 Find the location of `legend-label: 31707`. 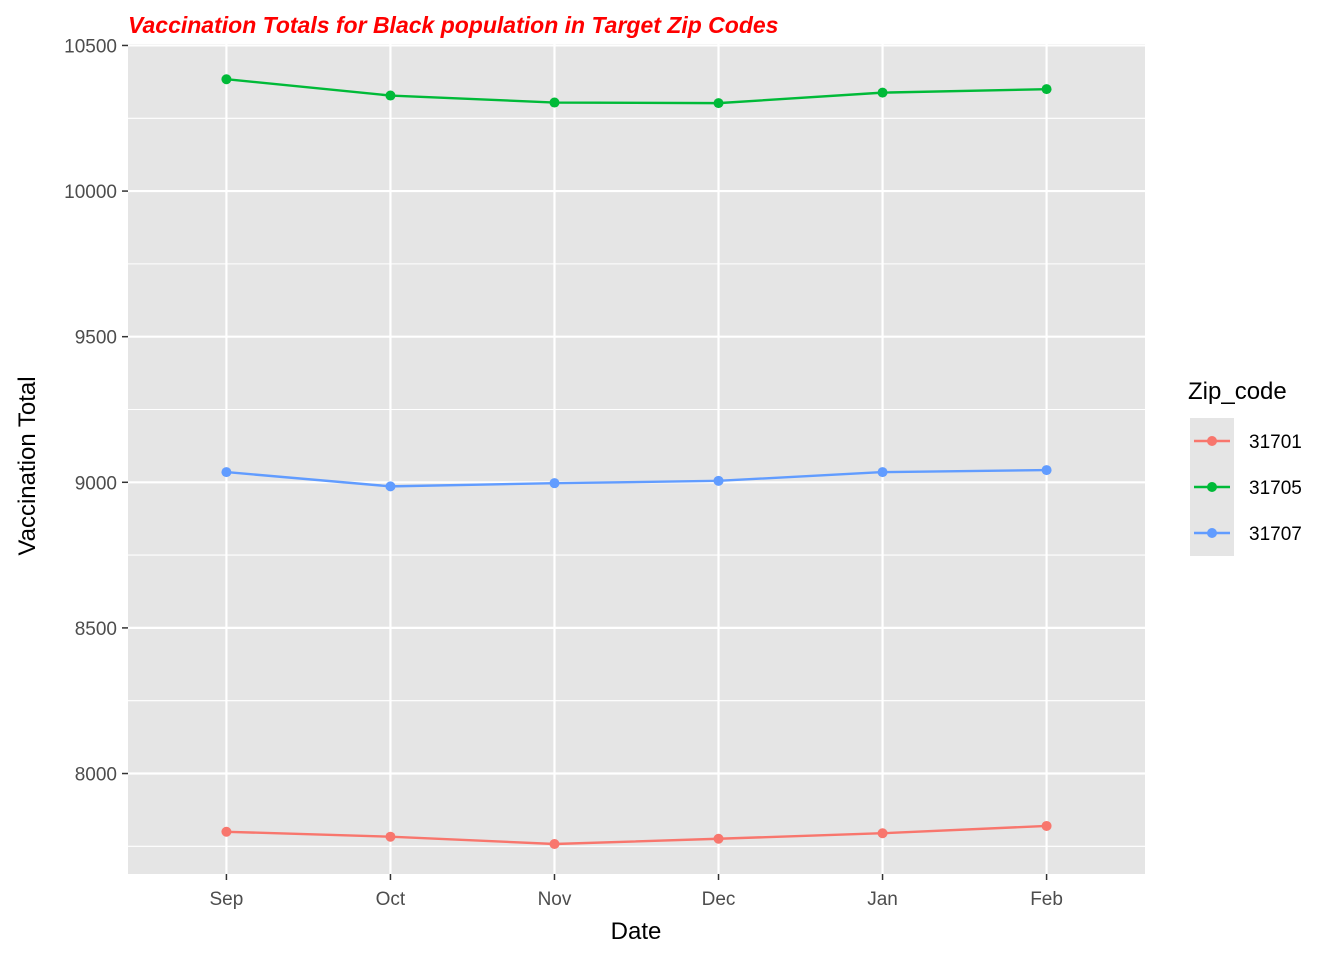

legend-label: 31707 is located at coordinates (1275, 534).